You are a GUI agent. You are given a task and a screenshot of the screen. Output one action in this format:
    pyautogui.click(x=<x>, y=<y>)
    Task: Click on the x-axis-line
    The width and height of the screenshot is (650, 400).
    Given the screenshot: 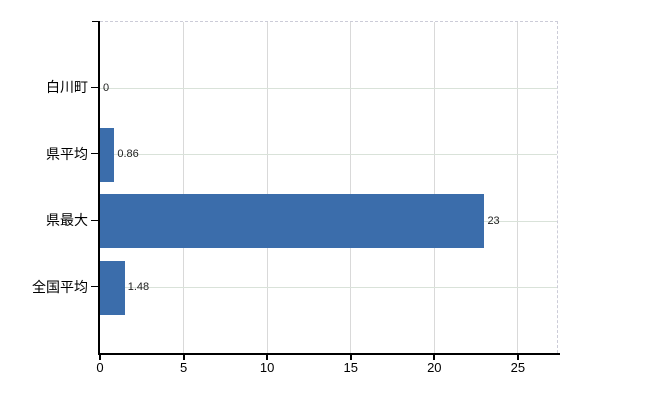 What is the action you would take?
    pyautogui.click(x=329, y=354)
    